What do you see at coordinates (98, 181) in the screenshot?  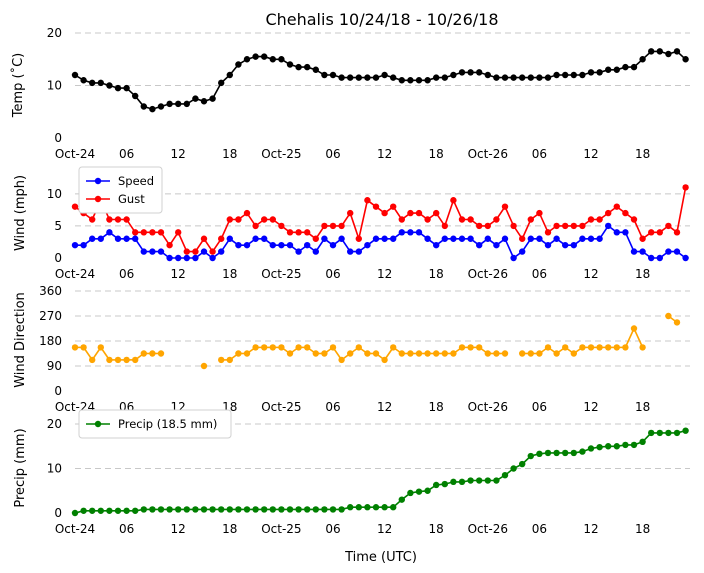 I see `legend-swatch-marker` at bounding box center [98, 181].